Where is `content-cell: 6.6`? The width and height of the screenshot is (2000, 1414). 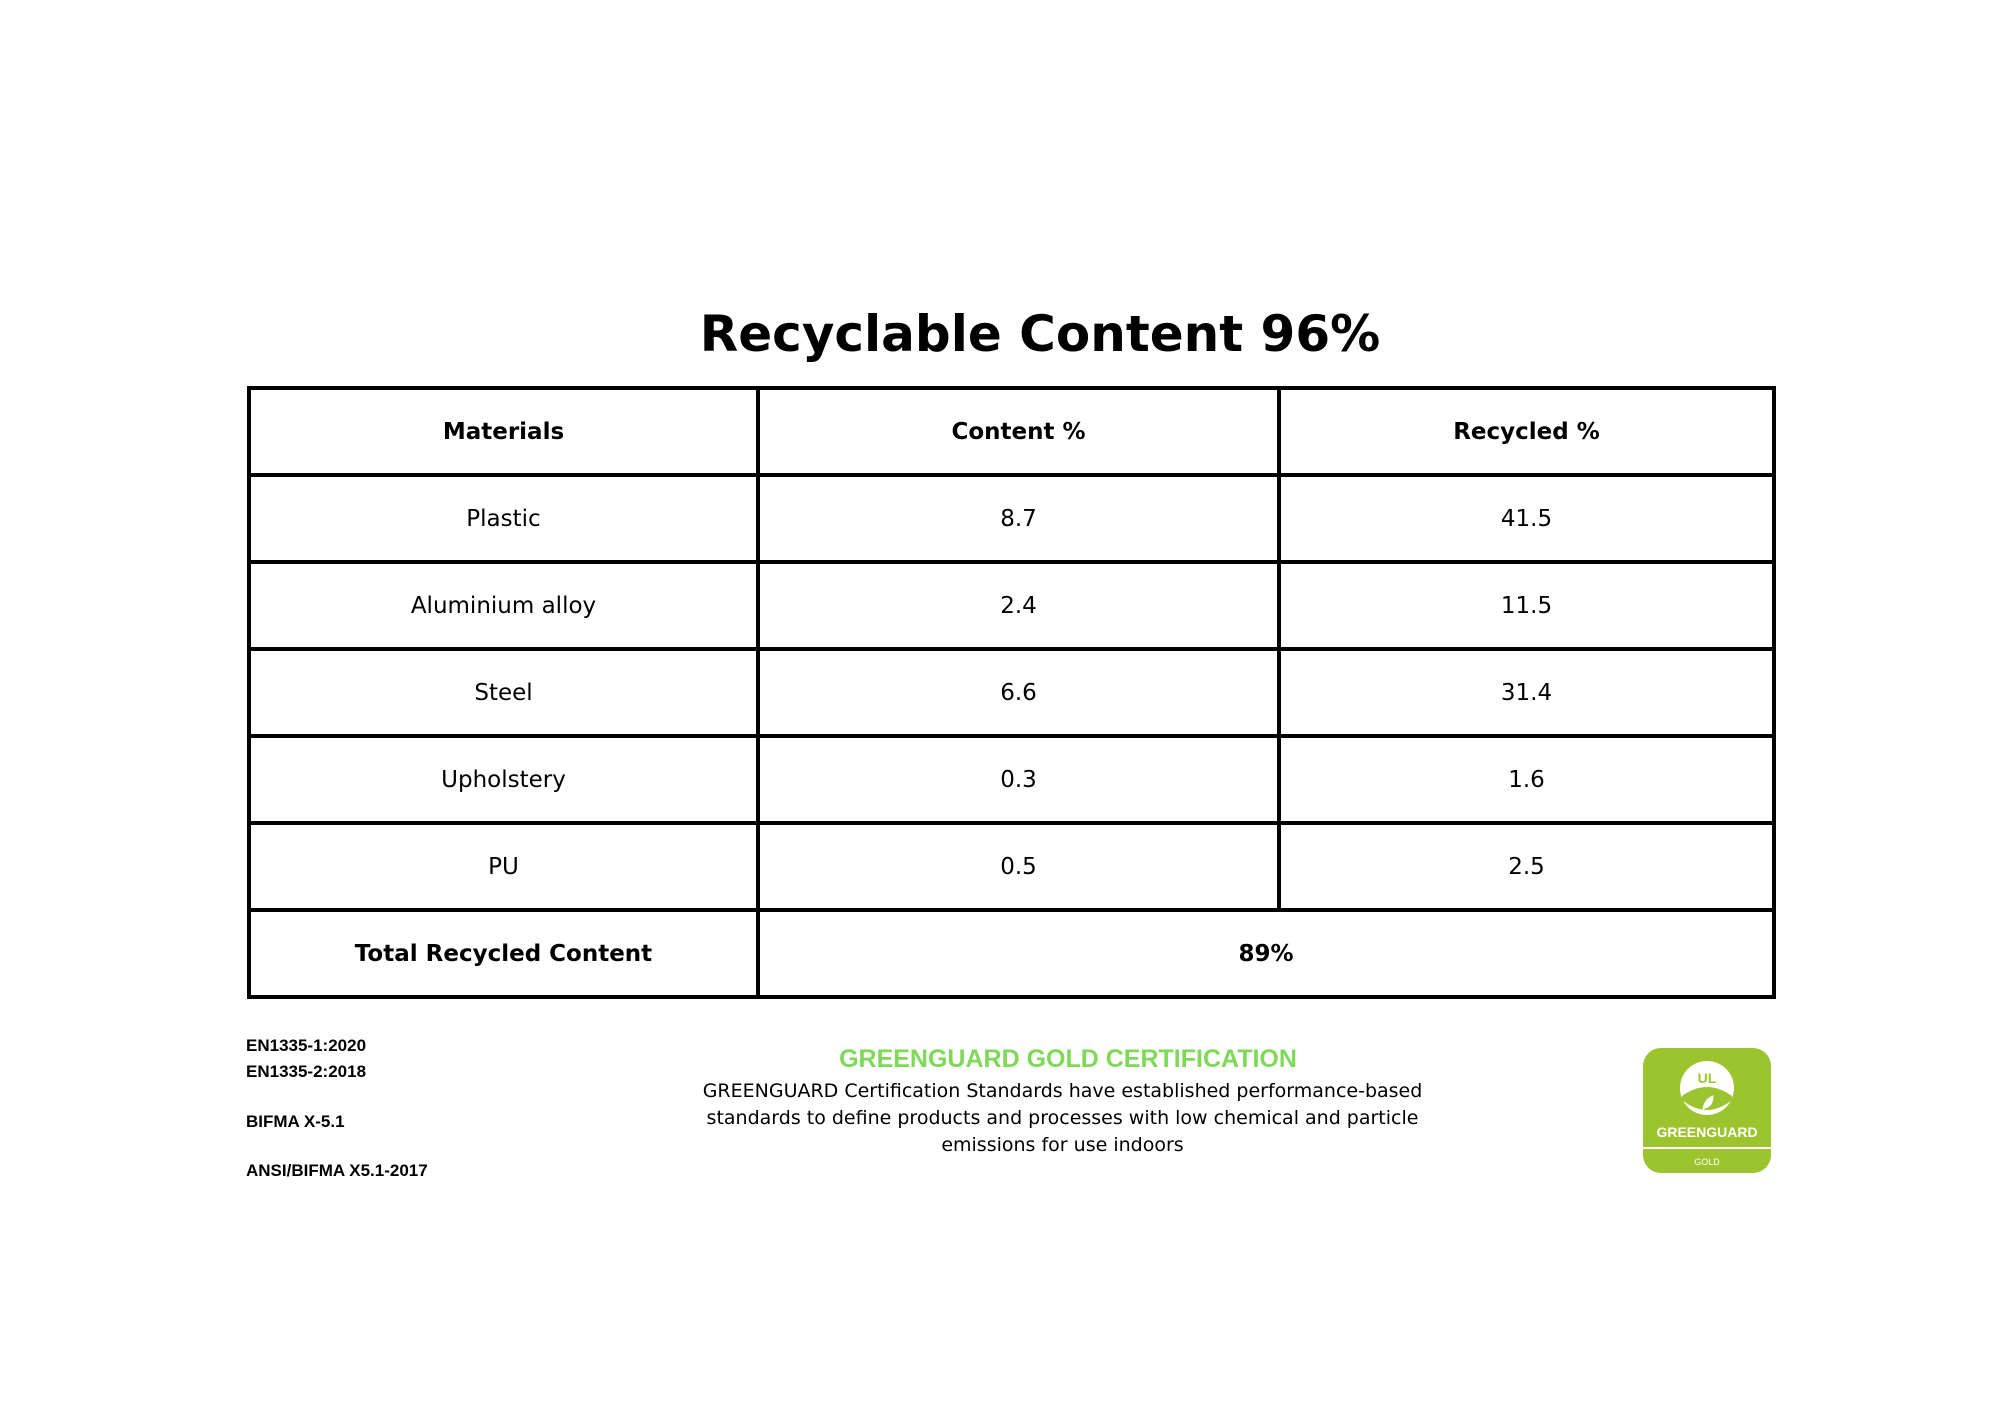 content-cell: 6.6 is located at coordinates (1018, 692).